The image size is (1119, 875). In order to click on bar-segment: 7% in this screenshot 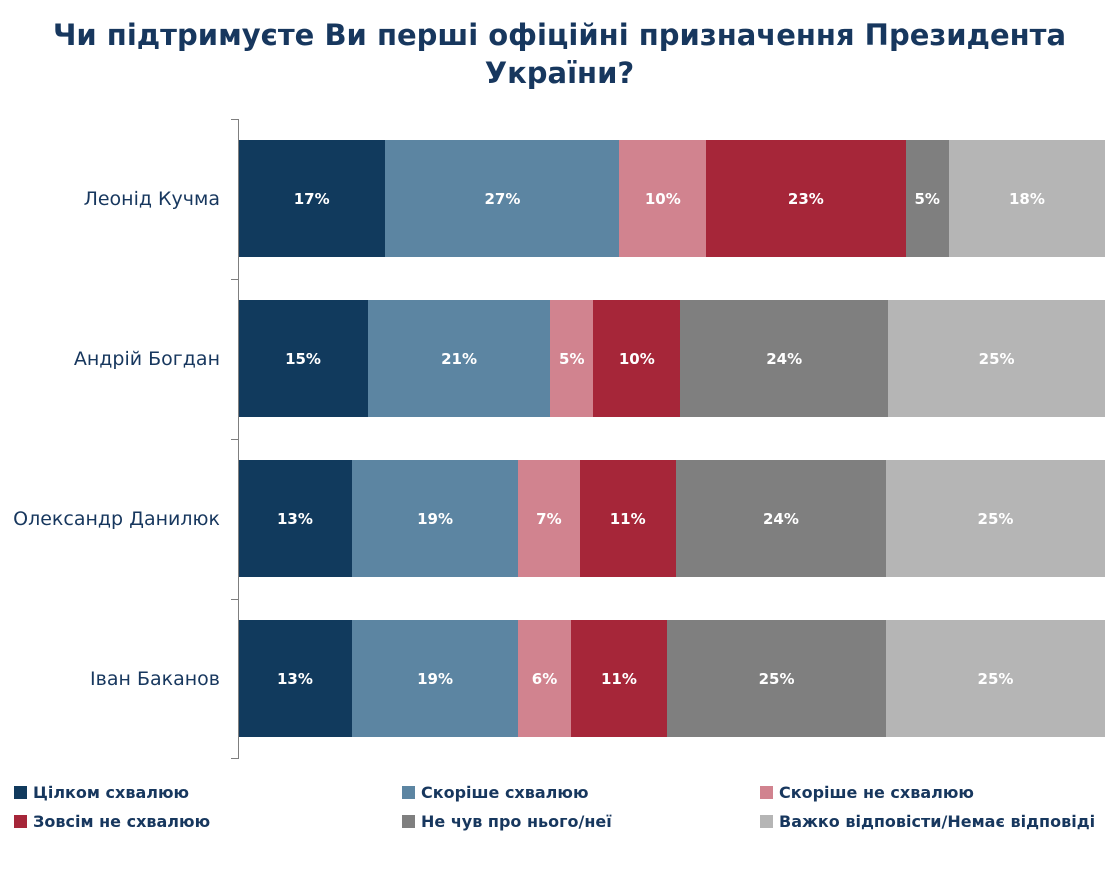, I will do `click(549, 519)`.